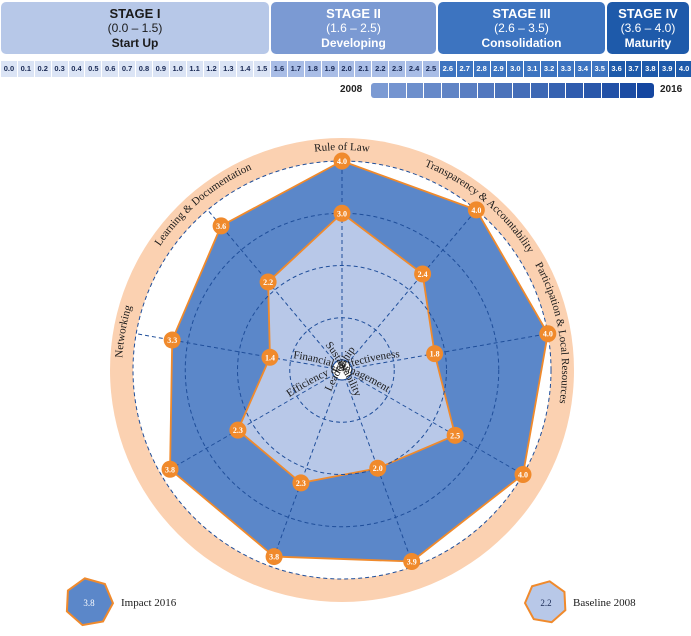 Image resolution: width=691 pixels, height=636 pixels. What do you see at coordinates (380, 69) in the screenshot?
I see `scale-tick: 2.2` at bounding box center [380, 69].